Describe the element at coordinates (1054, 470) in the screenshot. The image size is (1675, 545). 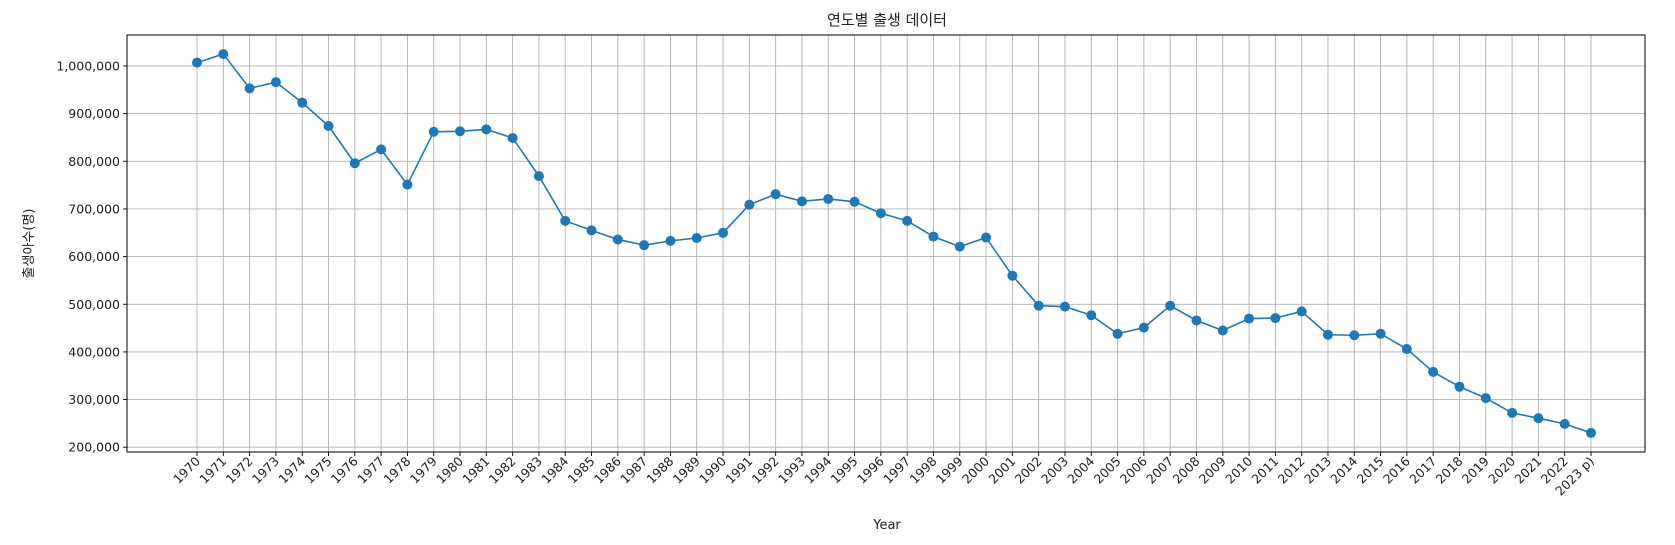
I see `x-tick-label: 2003` at that location.